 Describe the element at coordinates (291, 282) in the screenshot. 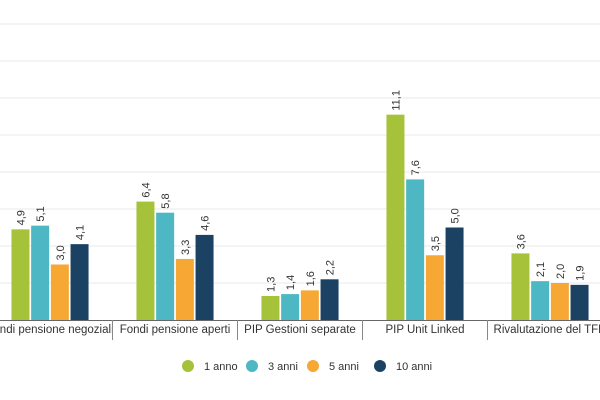

I see `data-label: 1,4` at that location.